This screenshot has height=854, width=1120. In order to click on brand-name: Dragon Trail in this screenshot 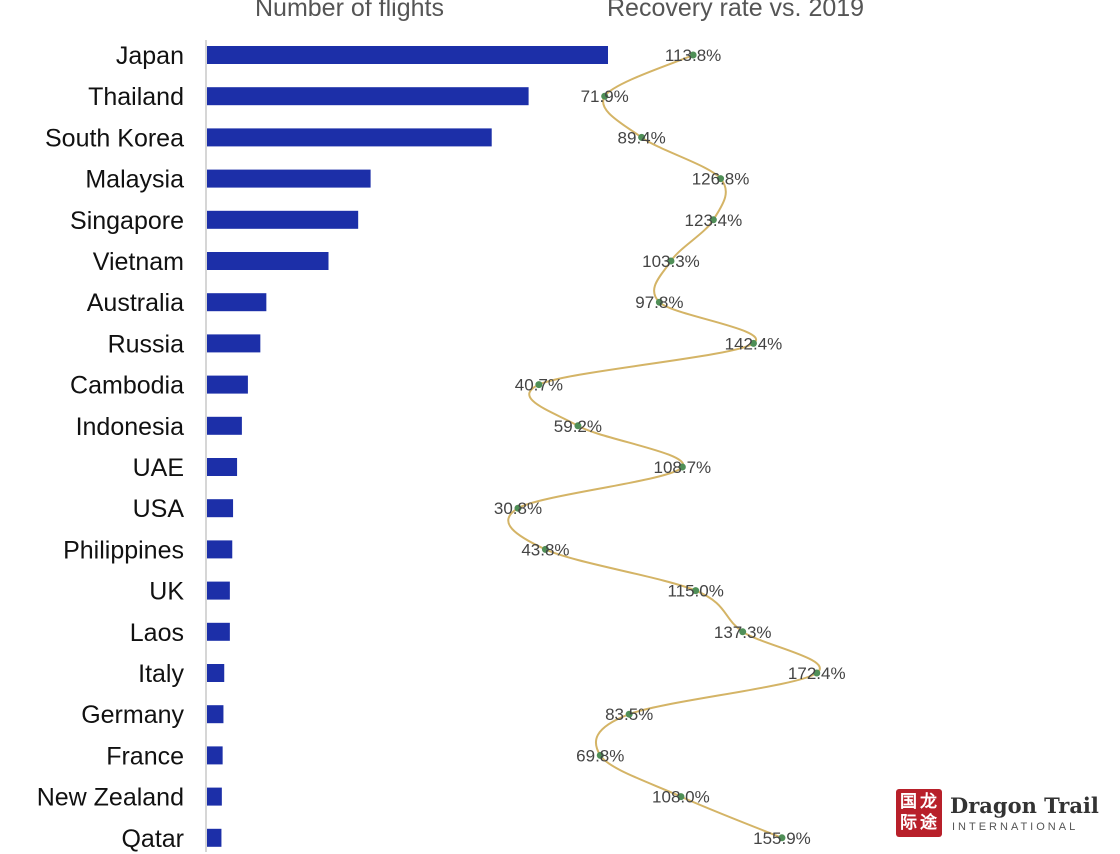, I will do `click(1024, 805)`.